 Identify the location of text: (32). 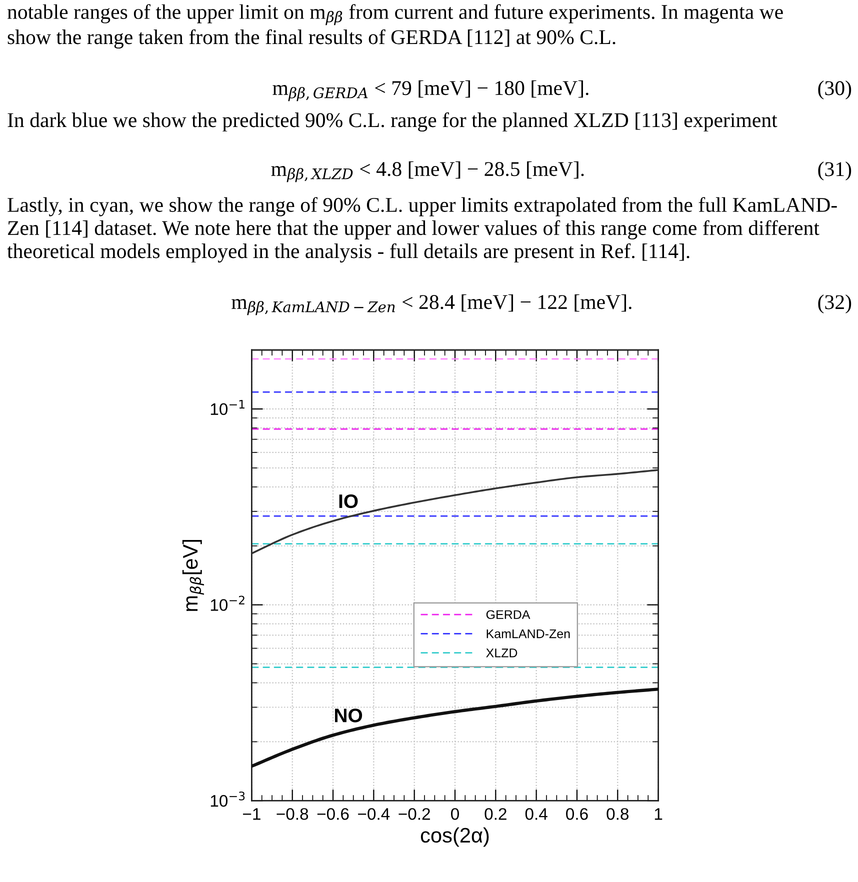
(835, 304).